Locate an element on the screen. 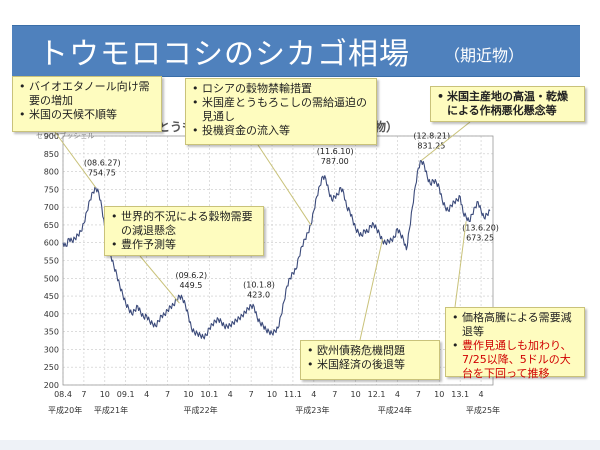 The width and height of the screenshot is (600, 450). x-tick-label: 09.1 is located at coordinates (126, 394).